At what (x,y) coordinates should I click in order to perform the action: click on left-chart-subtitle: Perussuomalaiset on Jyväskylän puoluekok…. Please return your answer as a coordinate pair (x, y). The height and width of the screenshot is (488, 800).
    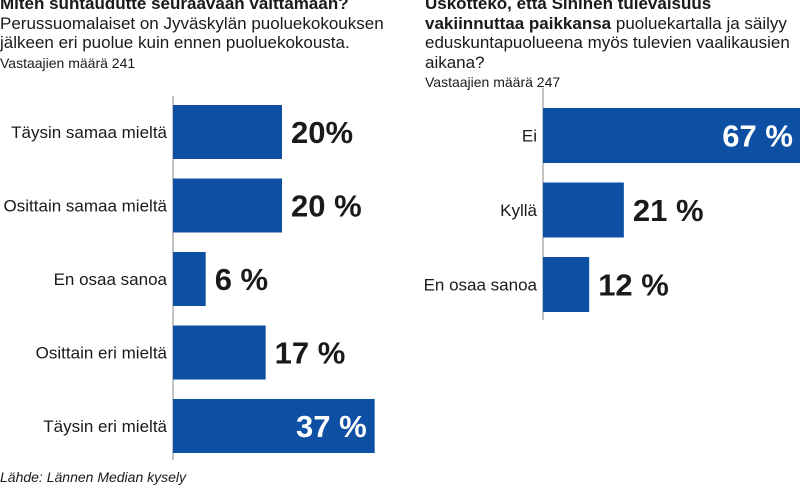
    Looking at the image, I should click on (192, 33).